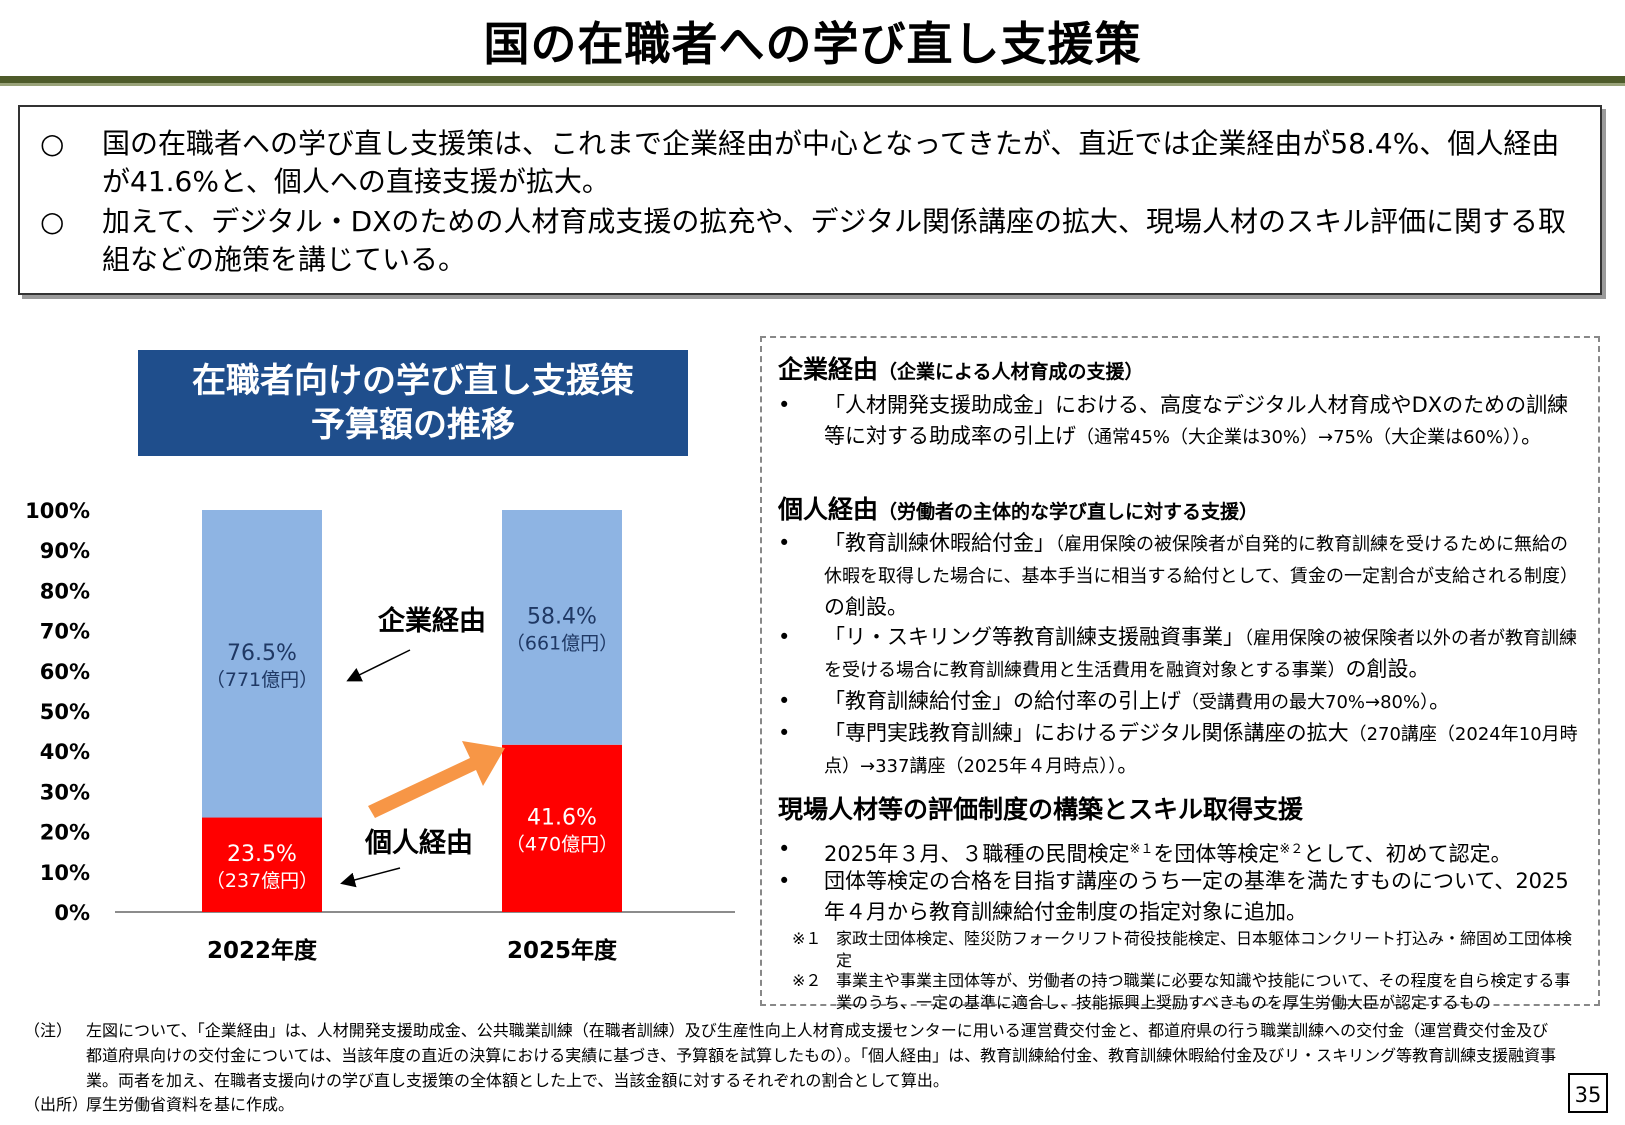 This screenshot has height=1125, width=1625. I want to click on data-label-amount: （237億円）, so click(262, 881).